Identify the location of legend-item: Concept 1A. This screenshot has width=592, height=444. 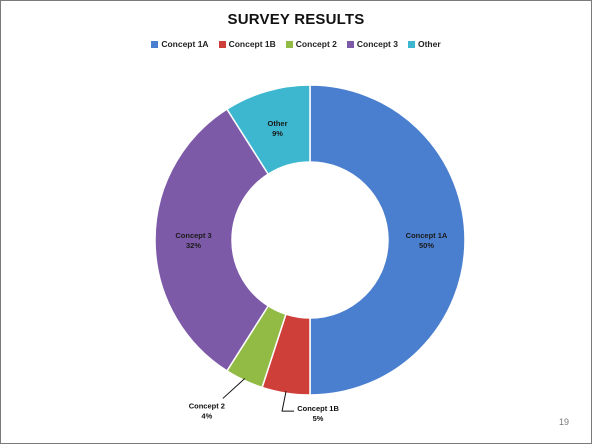
(180, 44).